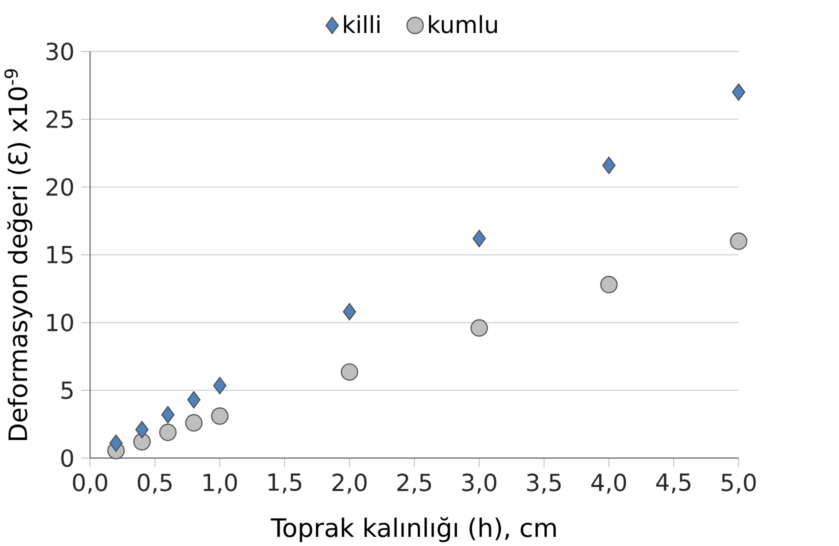  What do you see at coordinates (479, 484) in the screenshot?
I see `x-tick-label: 3,0` at bounding box center [479, 484].